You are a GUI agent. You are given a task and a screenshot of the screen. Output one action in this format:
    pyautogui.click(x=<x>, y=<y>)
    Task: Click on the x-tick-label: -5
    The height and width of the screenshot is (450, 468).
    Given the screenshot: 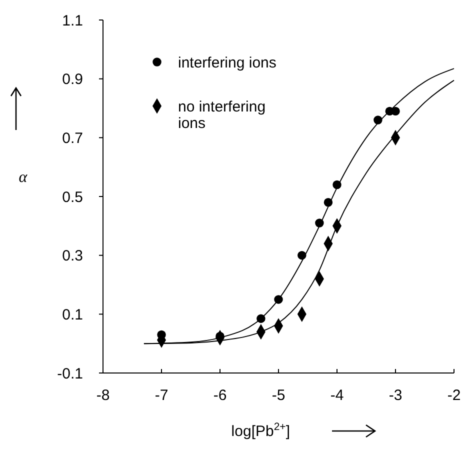 What is the action you would take?
    pyautogui.click(x=279, y=395)
    